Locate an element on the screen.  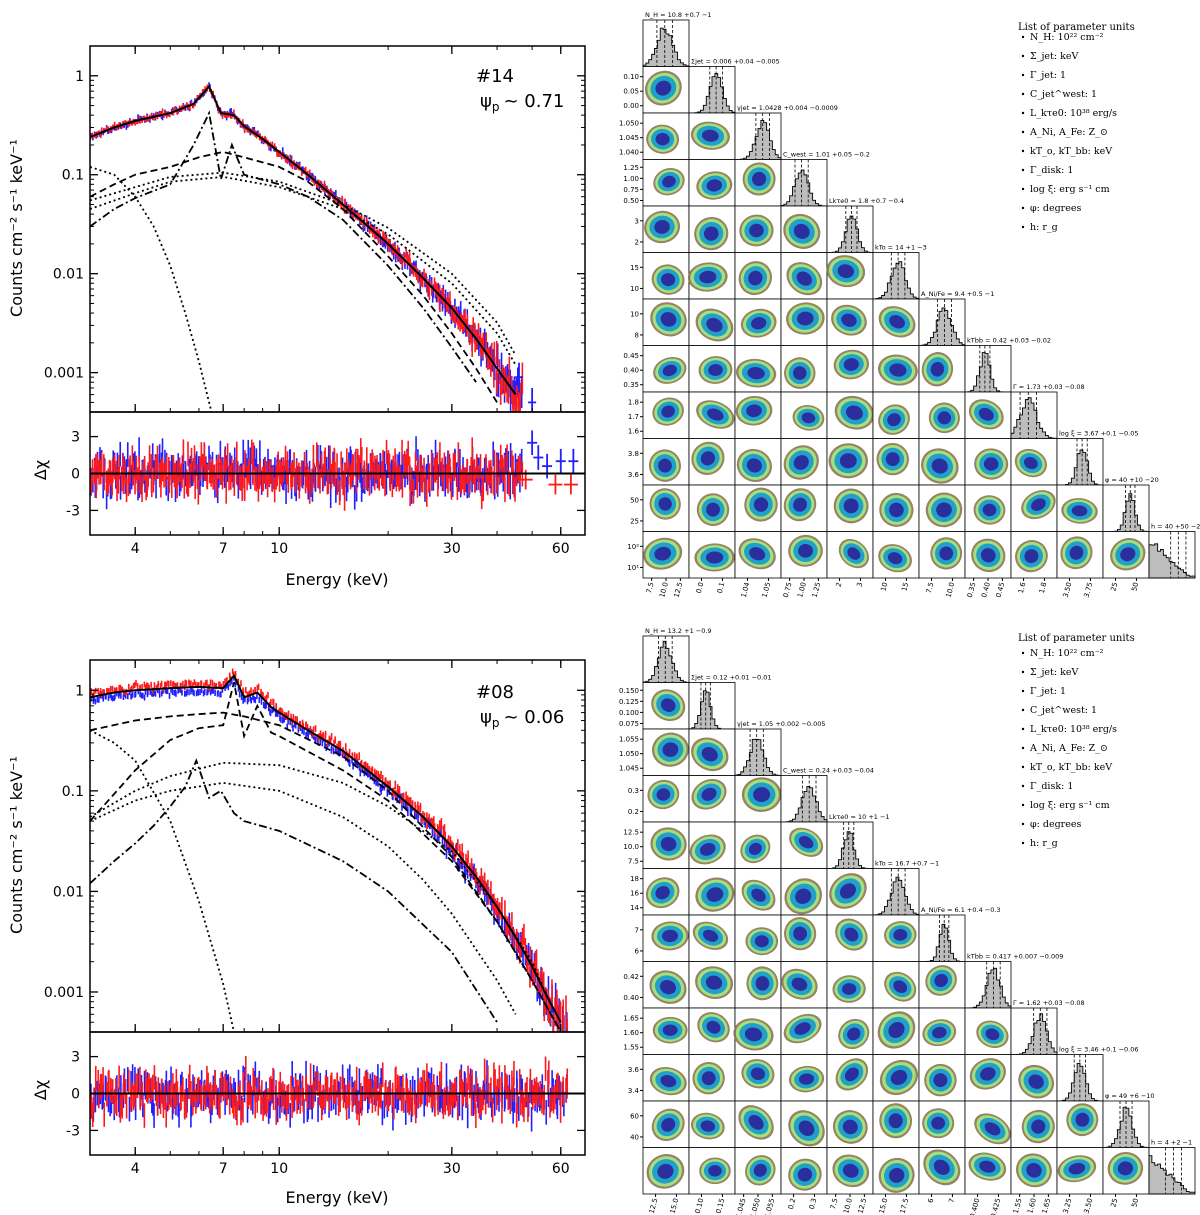
x-tick-label: 60 is located at coordinates (561, 549).